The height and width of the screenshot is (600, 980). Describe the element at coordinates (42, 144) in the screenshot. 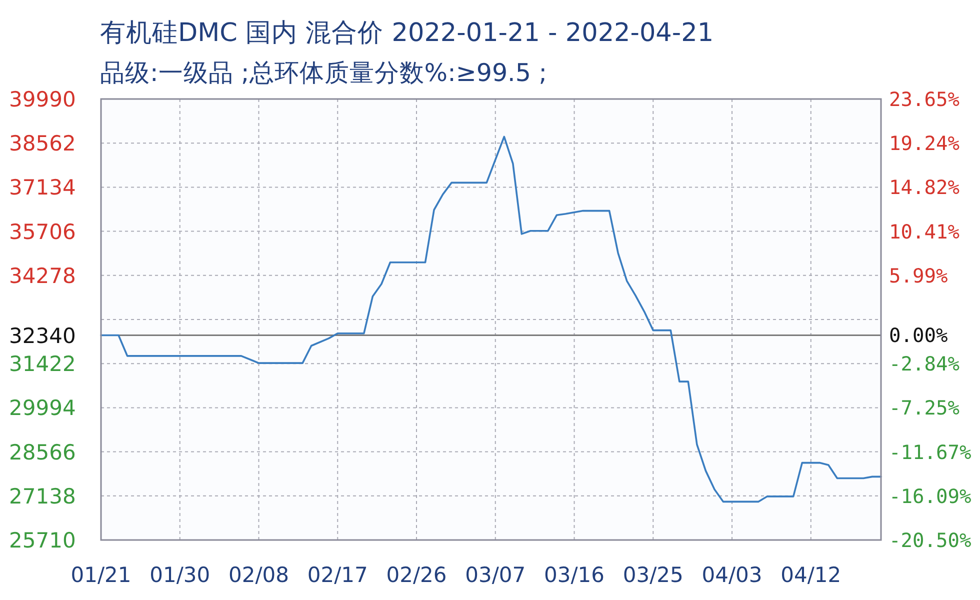

I see `y-tick-label: 38562` at that location.